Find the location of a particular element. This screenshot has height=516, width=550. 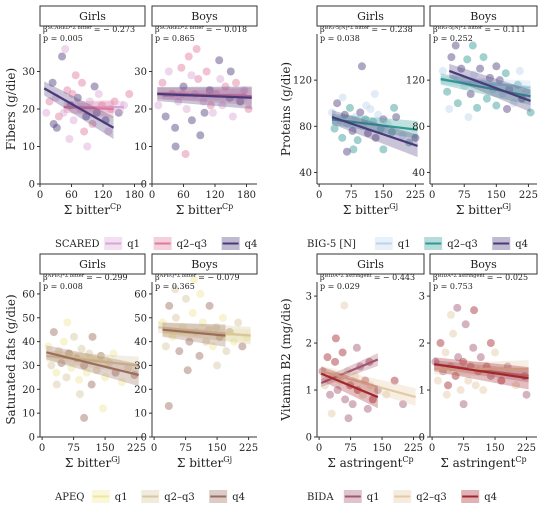

x-axis-label: Σ astringentCp is located at coordinates (483, 462).